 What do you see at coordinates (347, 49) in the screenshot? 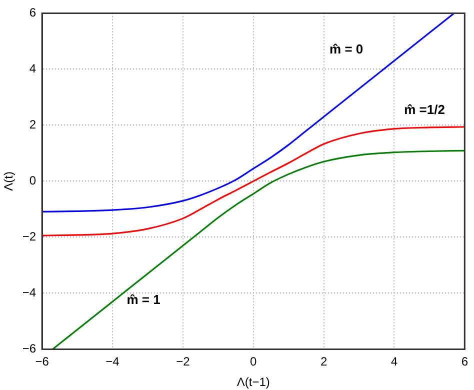
I see `series-label: m̂ = 0` at bounding box center [347, 49].